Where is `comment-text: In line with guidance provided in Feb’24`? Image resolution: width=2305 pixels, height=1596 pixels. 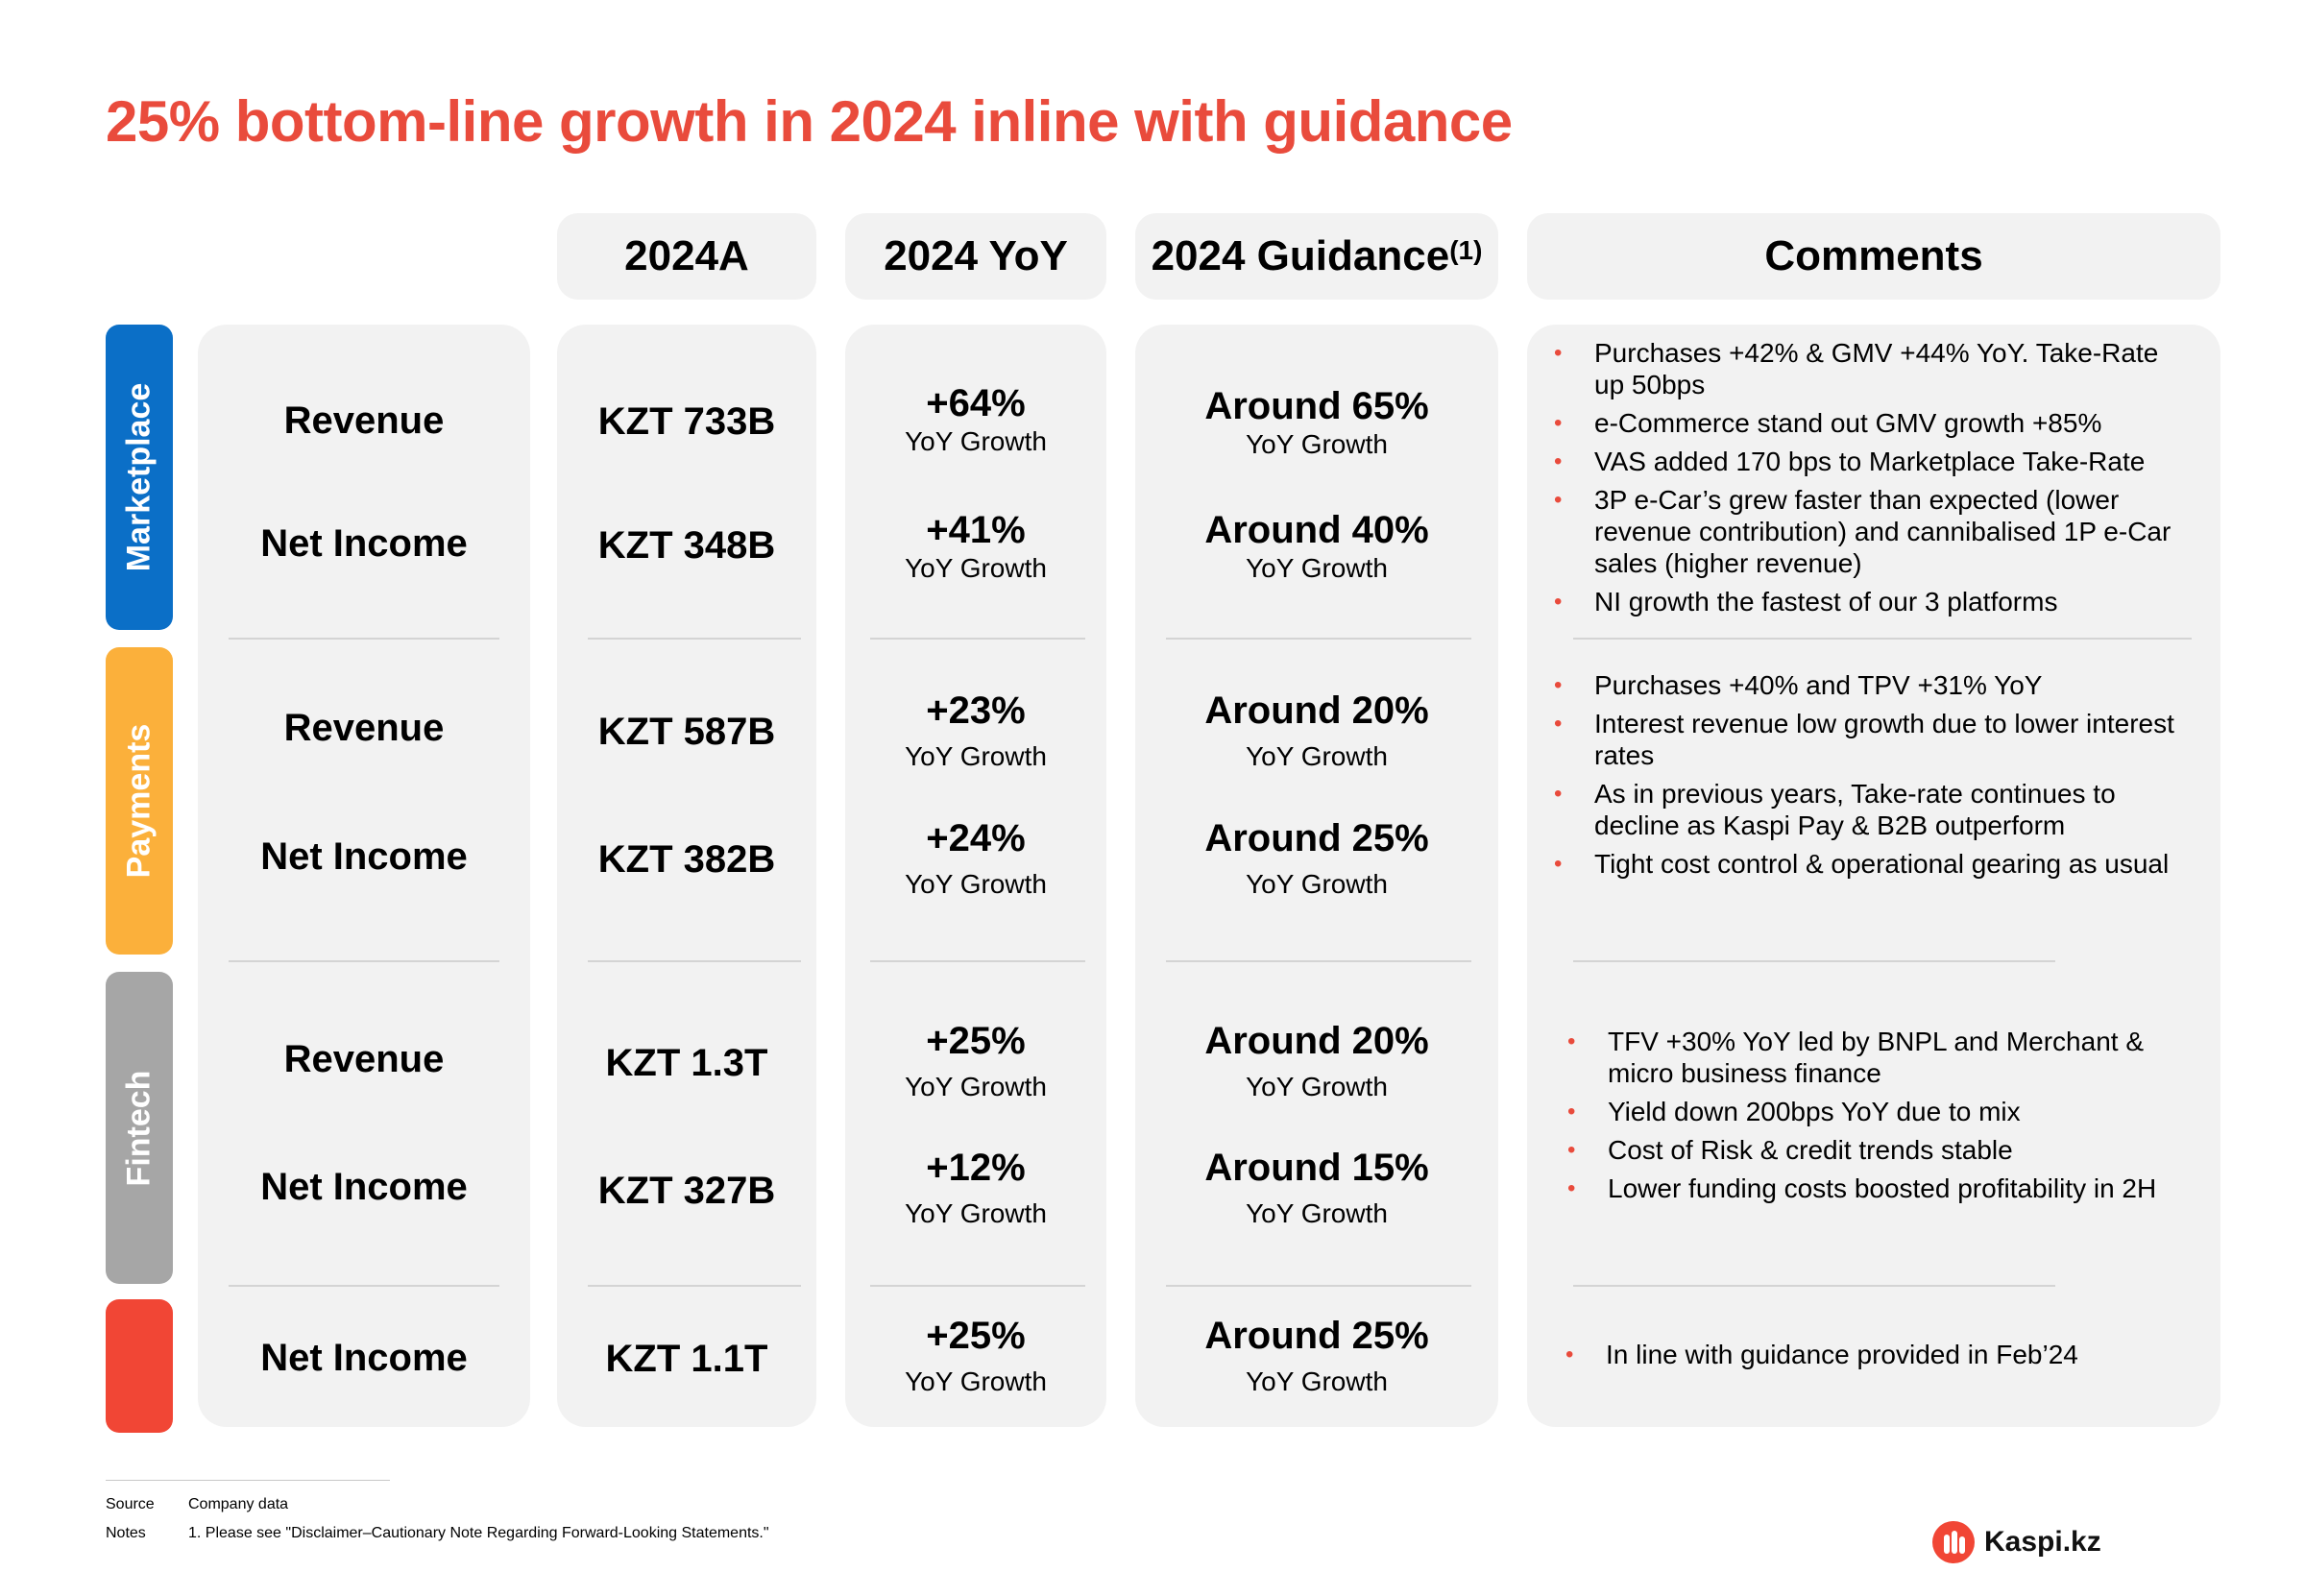 comment-text: In line with guidance provided in Feb’24 is located at coordinates (1842, 1354).